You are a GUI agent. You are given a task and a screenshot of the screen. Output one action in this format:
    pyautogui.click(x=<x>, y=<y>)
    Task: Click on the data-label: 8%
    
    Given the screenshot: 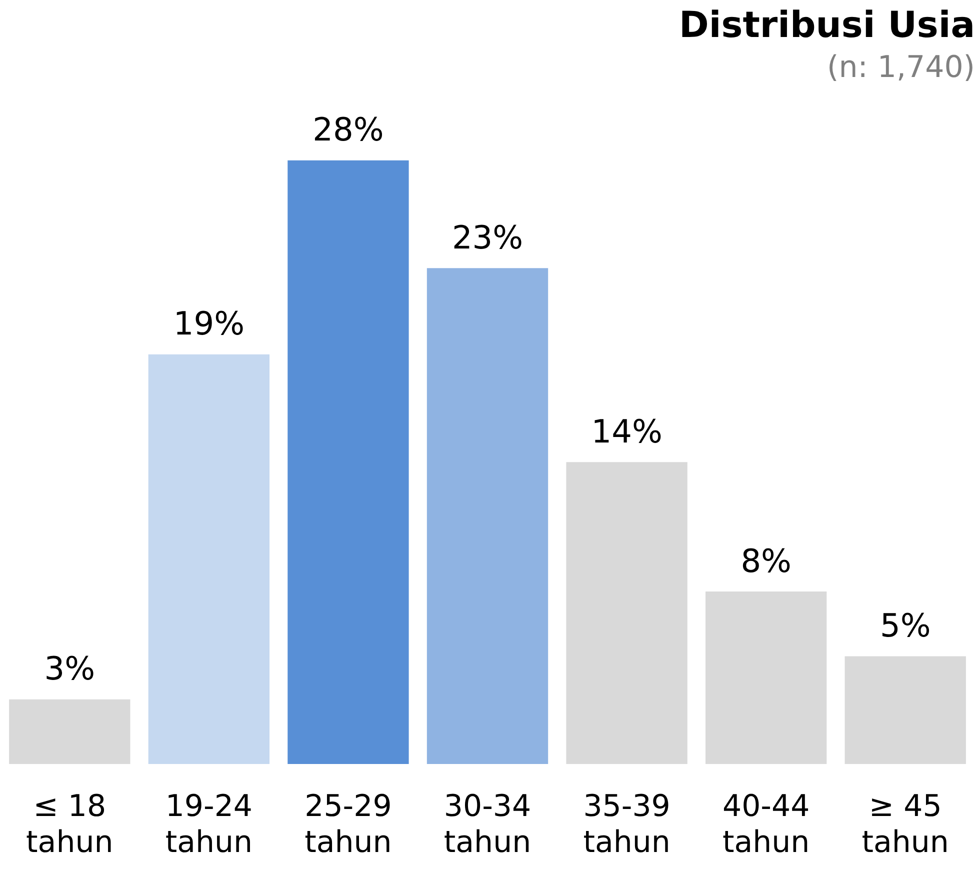 What is the action you would take?
    pyautogui.click(x=766, y=561)
    